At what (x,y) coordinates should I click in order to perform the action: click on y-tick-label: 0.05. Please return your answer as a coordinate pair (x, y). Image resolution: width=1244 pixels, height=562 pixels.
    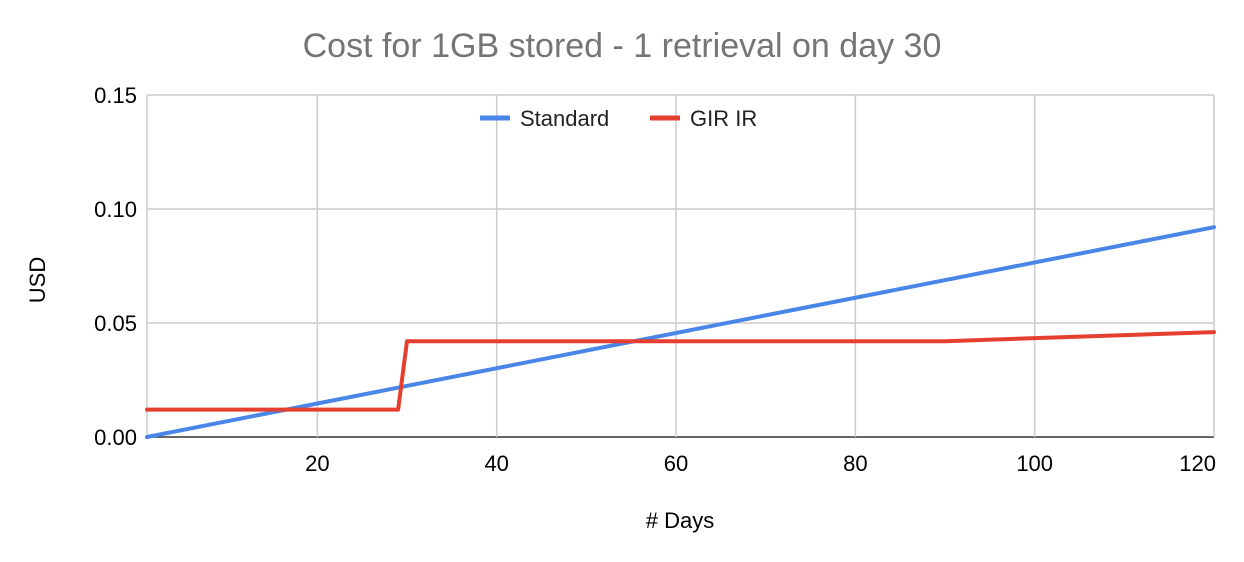
    Looking at the image, I should click on (115, 323).